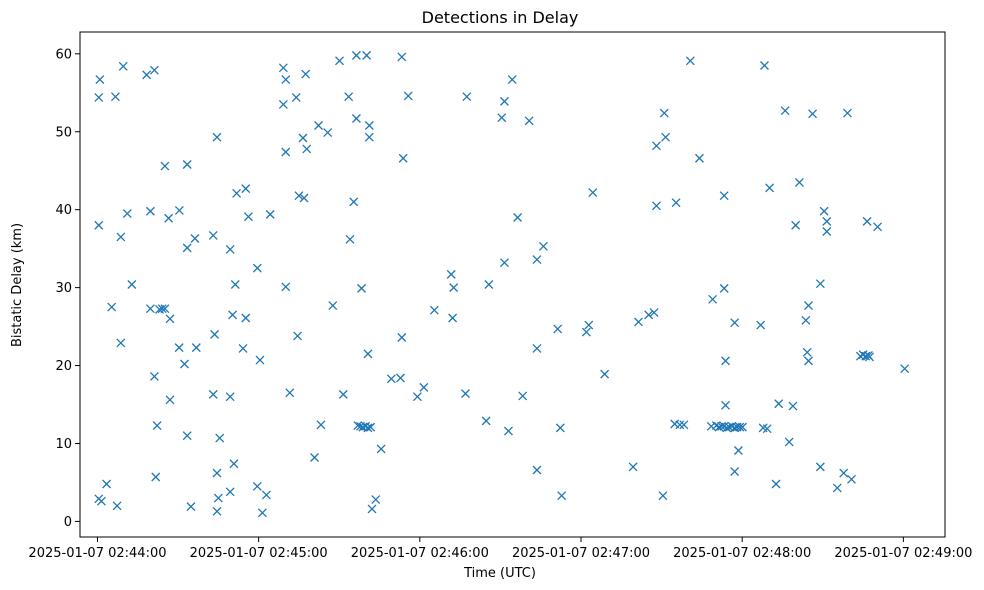 This screenshot has width=984, height=590. I want to click on x-tick-label: 2025-01-07 02:46:00, so click(420, 553).